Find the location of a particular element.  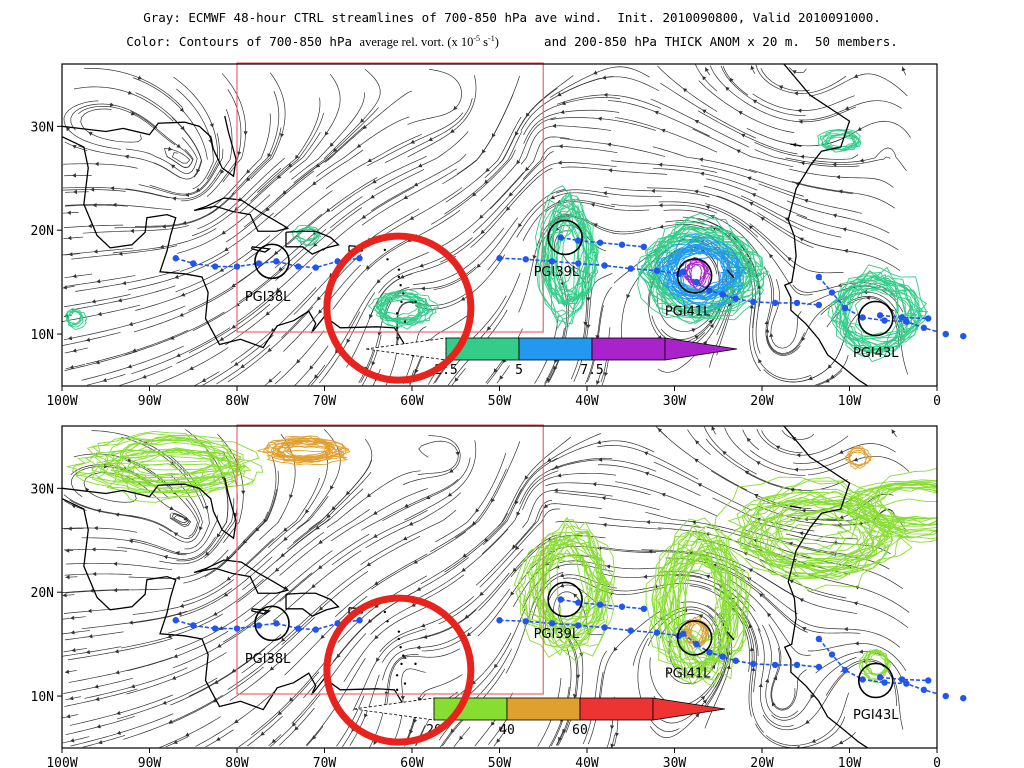

vort-contour is located at coordinates (841, 139).